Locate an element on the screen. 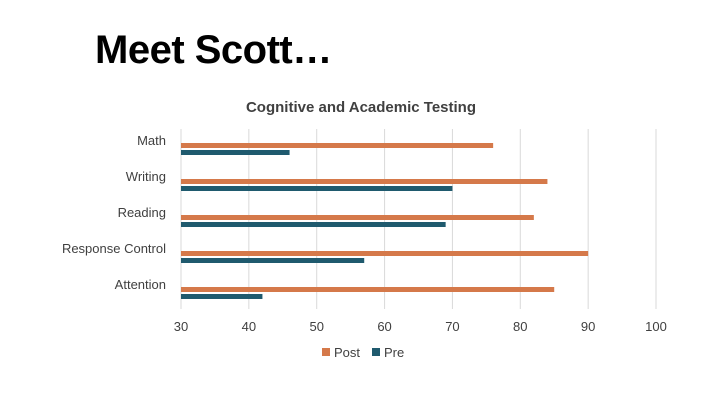 This screenshot has height=405, width=720. category-label-writing: Writing is located at coordinates (146, 176).